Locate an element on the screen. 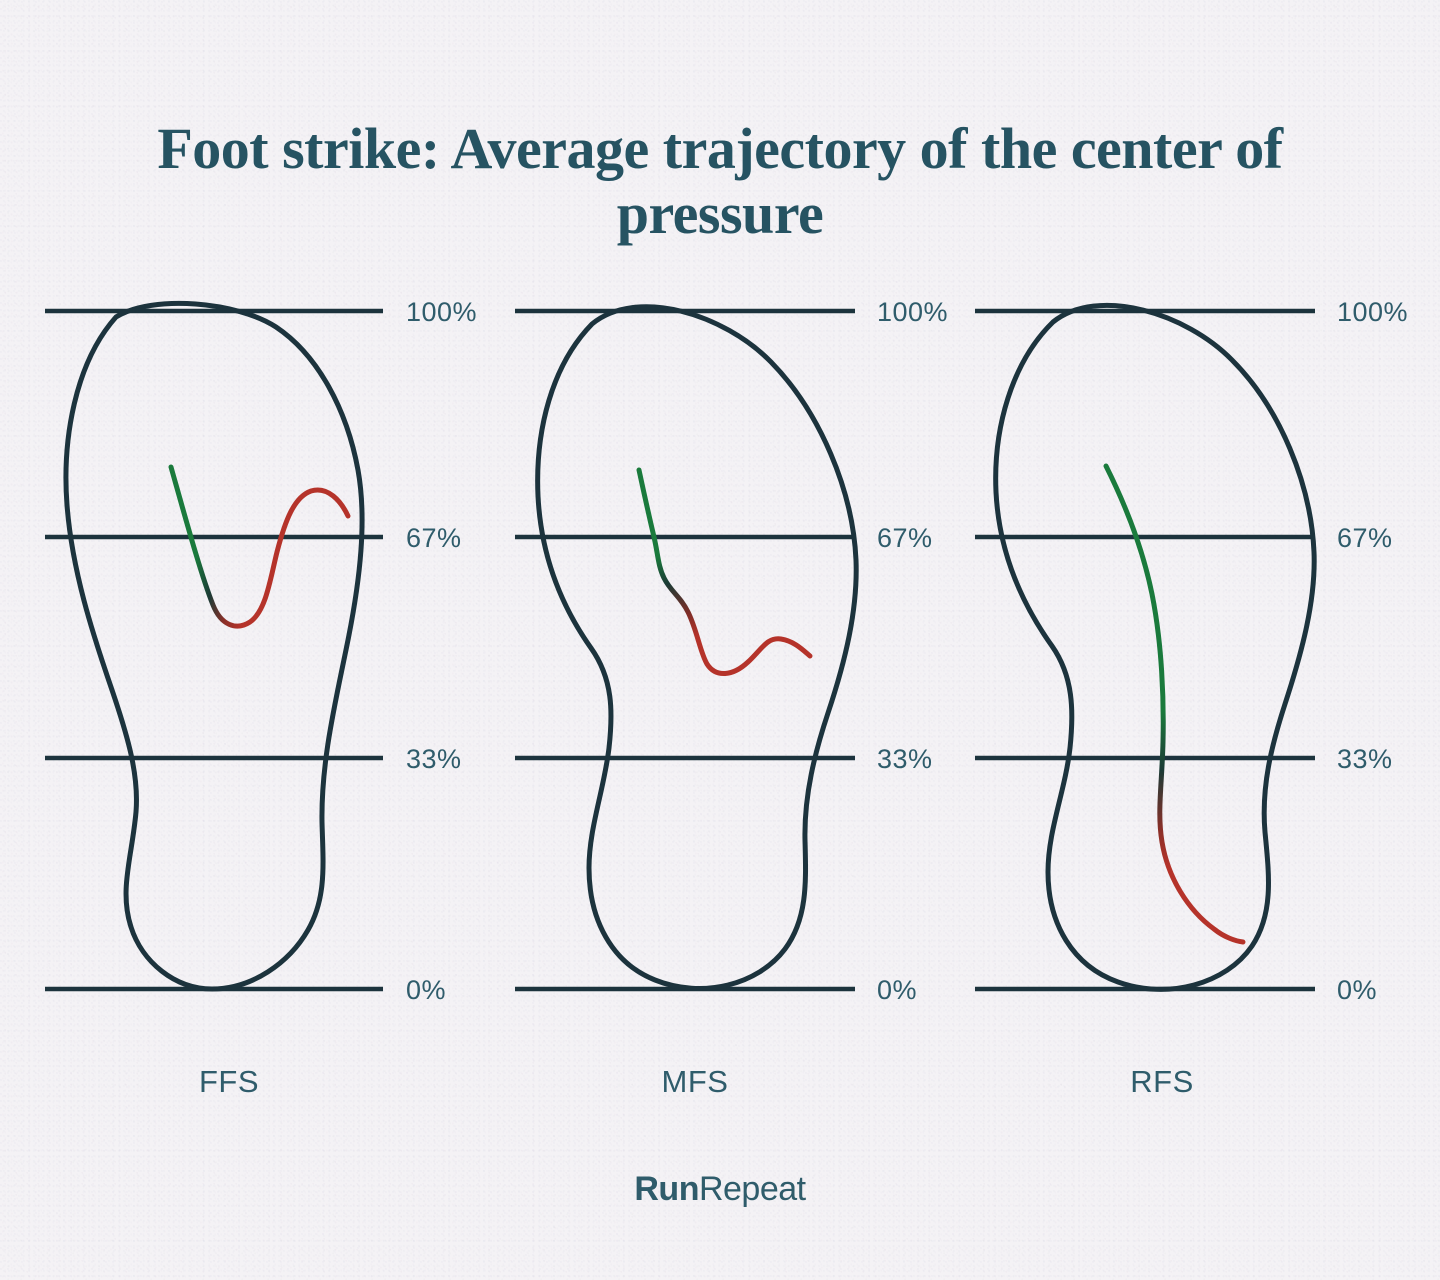  axis-labels-rfs: 100% 67% 33% 0% is located at coordinates (1372, 651).